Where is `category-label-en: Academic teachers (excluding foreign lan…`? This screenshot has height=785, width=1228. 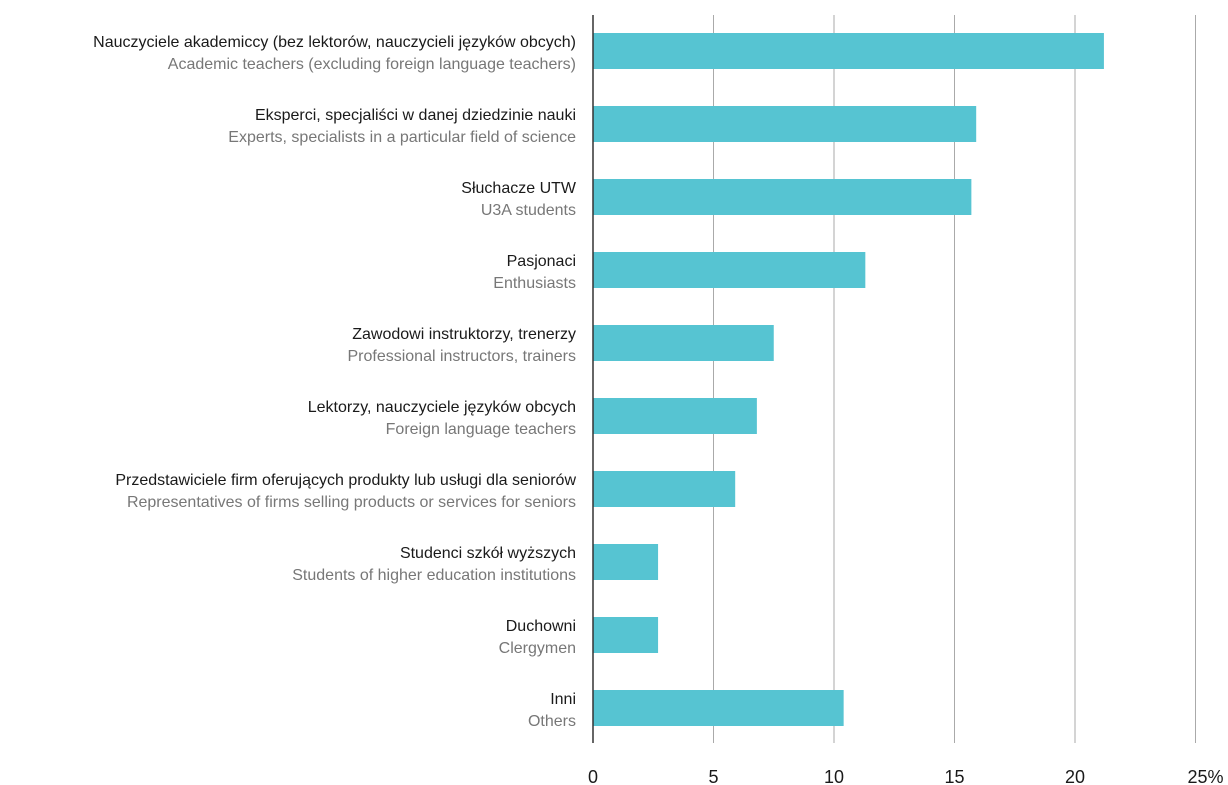 category-label-en: Academic teachers (excluding foreign lan… is located at coordinates (372, 64).